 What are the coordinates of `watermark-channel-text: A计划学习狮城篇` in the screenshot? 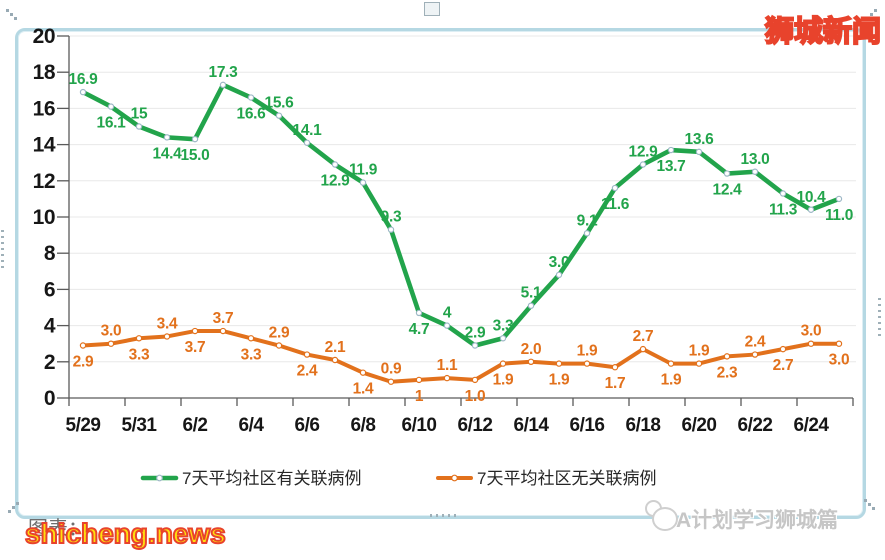 It's located at (757, 520).